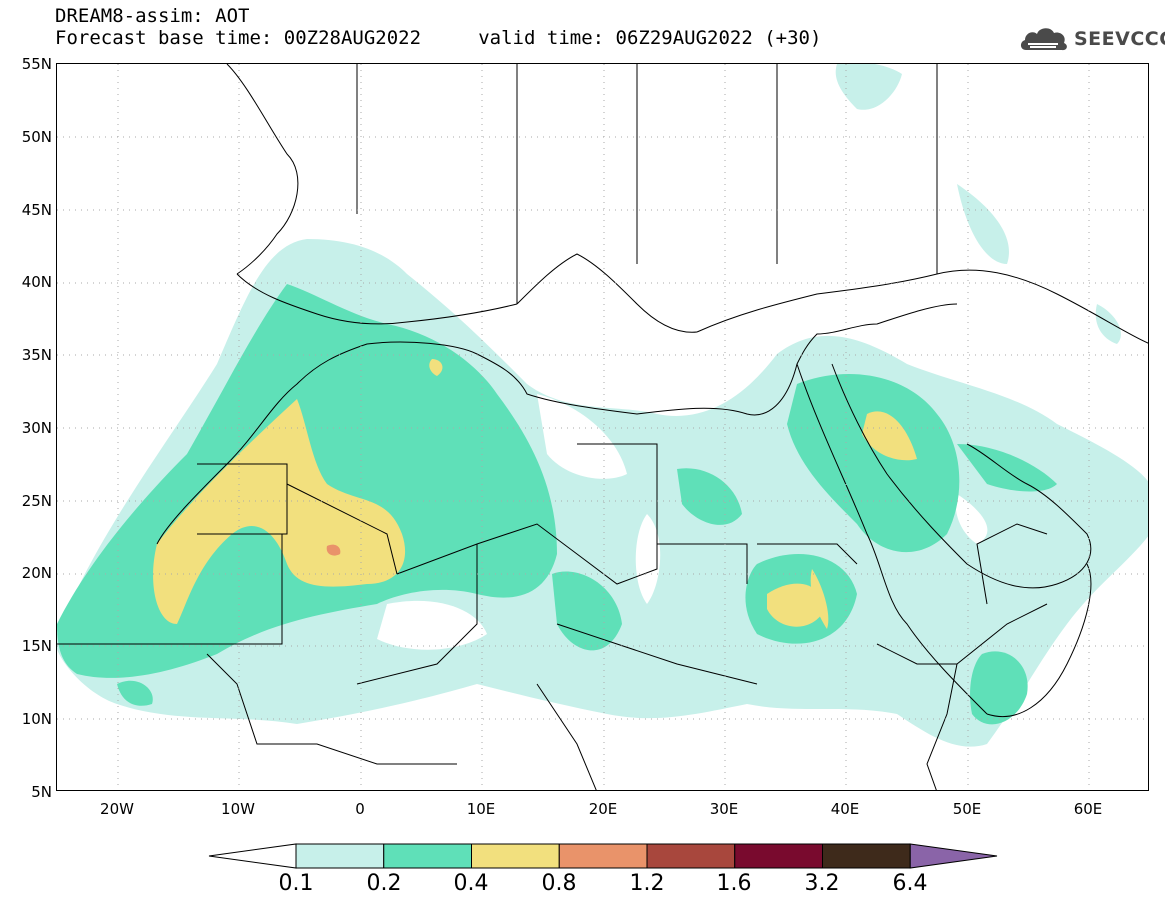 This screenshot has height=905, width=1165. I want to click on lon-label-20e: 20E, so click(603, 809).